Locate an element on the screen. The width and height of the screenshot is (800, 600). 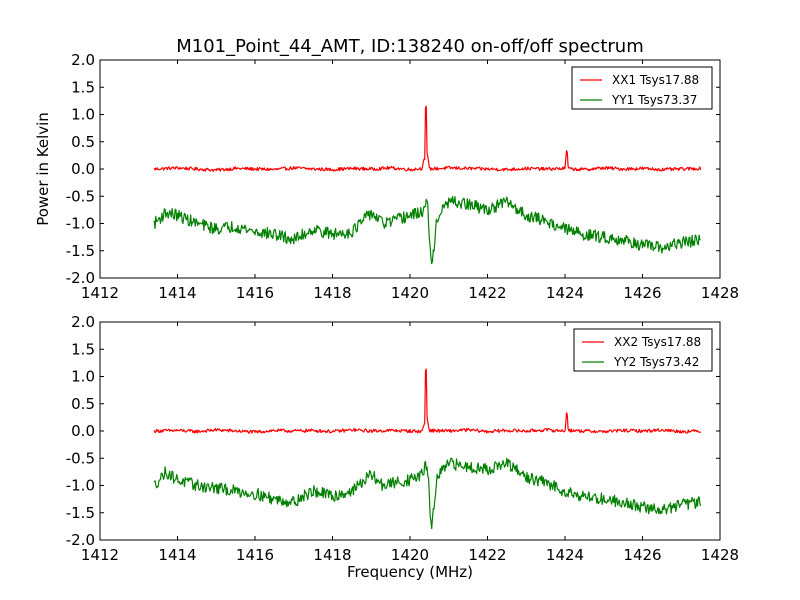
legend: XX2 Tsys17.88 YY2 Tsys73.42 is located at coordinates (643, 350).